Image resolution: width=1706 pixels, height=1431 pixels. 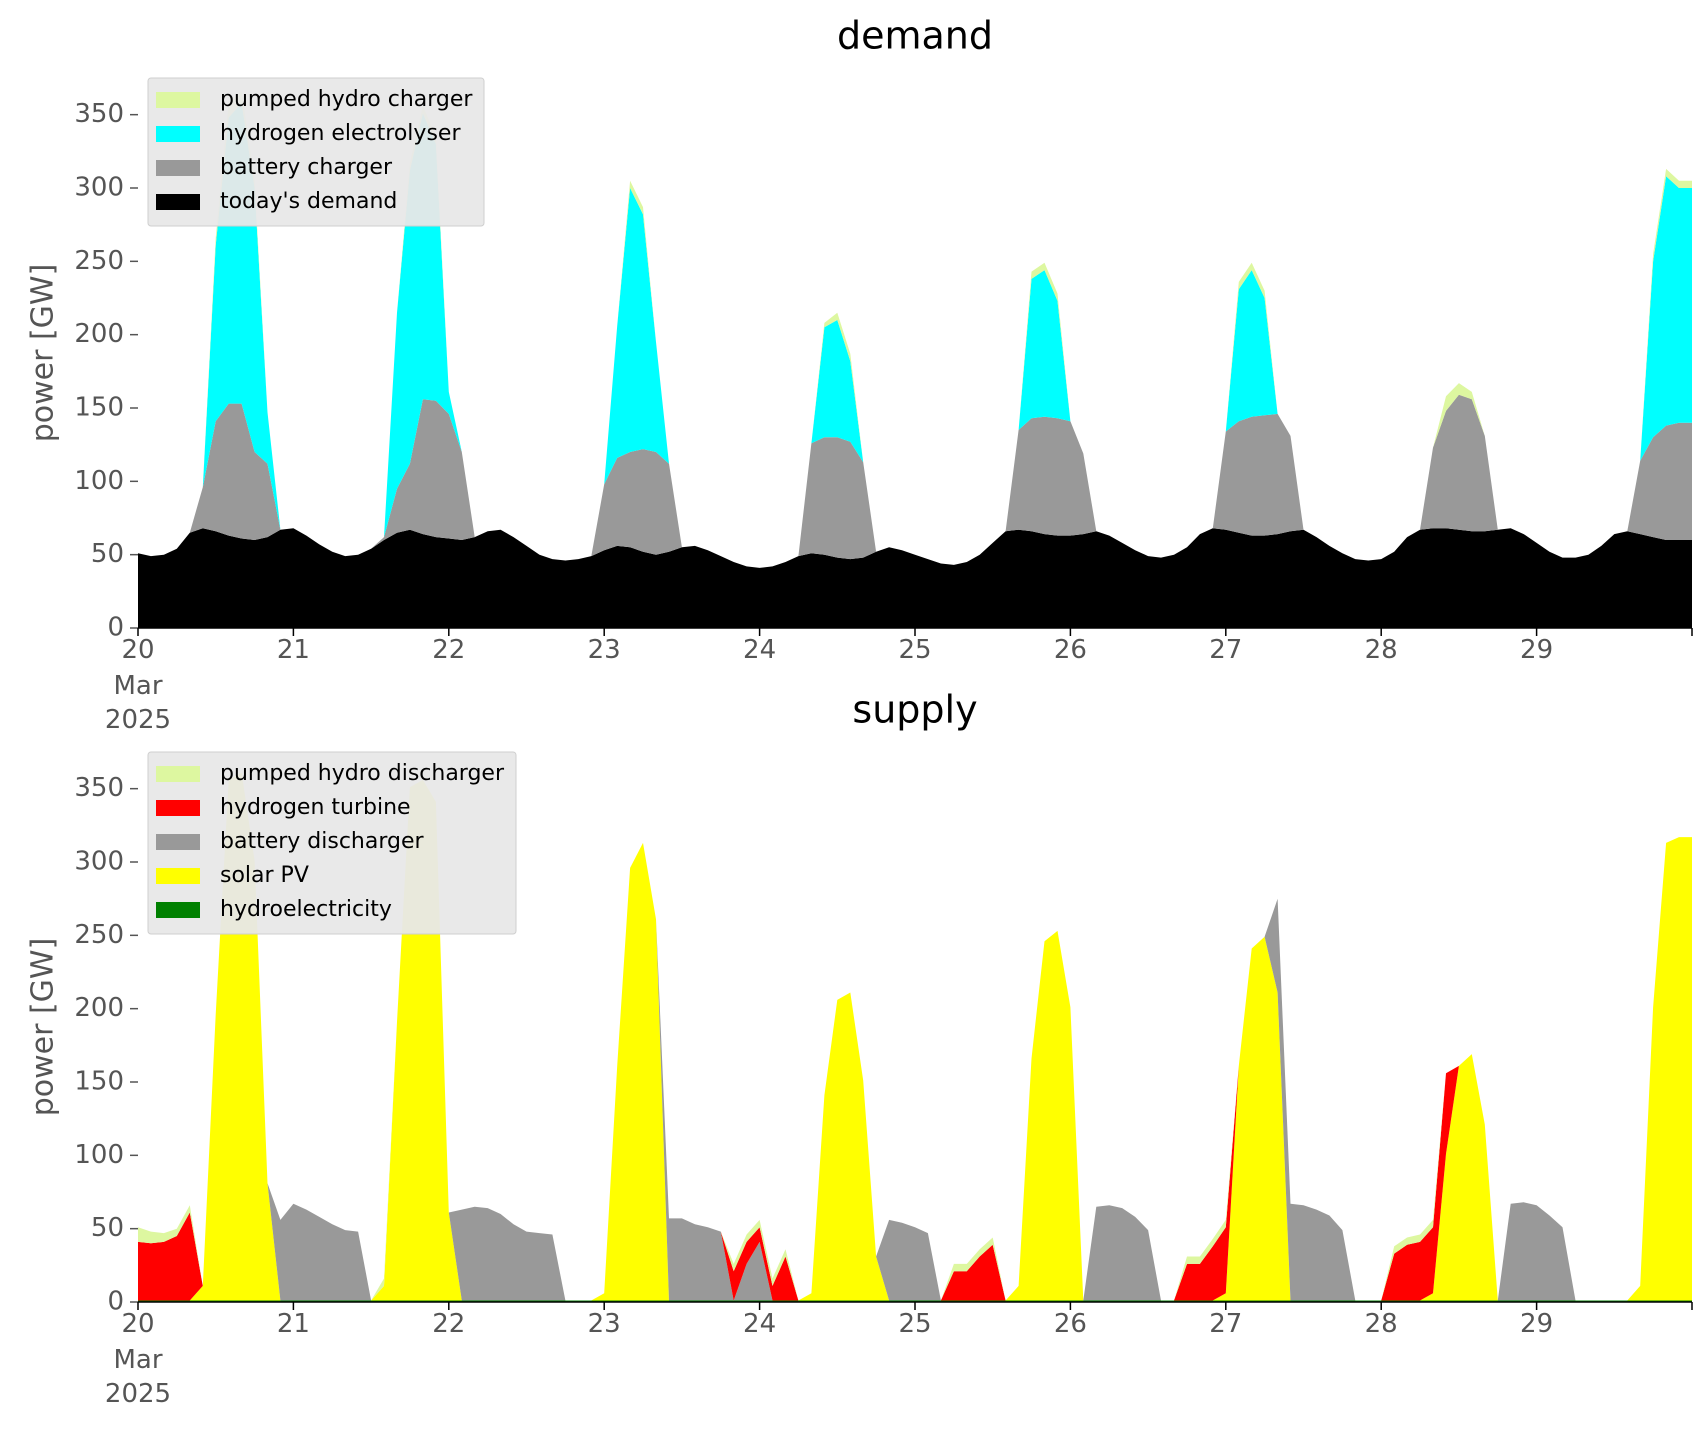 I want to click on legend-label: today's demand, so click(x=308, y=201).